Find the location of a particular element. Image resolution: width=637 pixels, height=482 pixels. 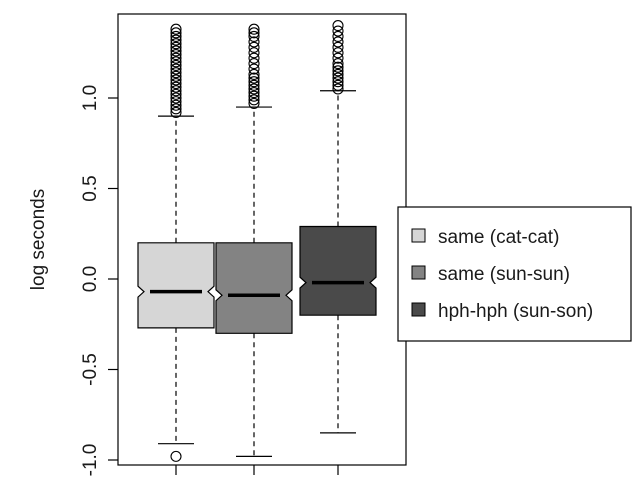

y-axis-label: log seconds is located at coordinates (38, 239).